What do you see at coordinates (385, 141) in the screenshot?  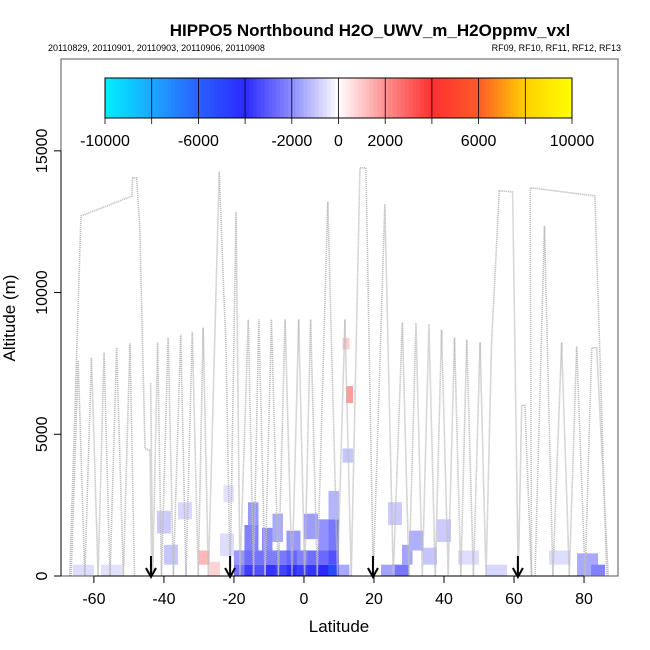 I see `colorbar-label: 2000` at bounding box center [385, 141].